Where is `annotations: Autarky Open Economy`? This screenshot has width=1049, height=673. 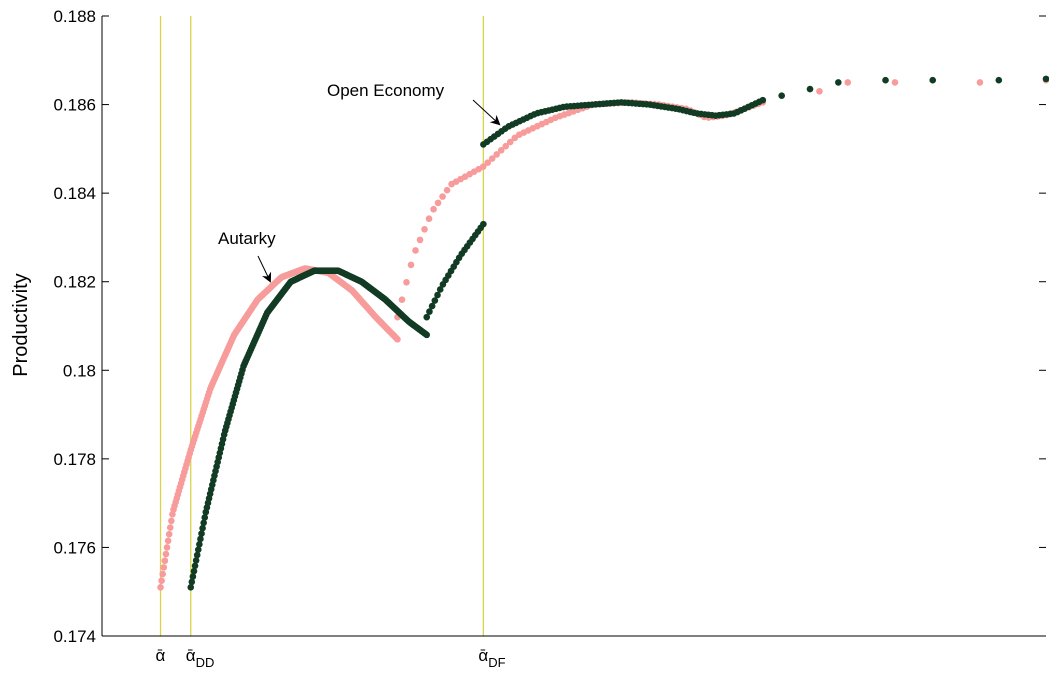 annotations: Autarky Open Economy is located at coordinates (359, 182).